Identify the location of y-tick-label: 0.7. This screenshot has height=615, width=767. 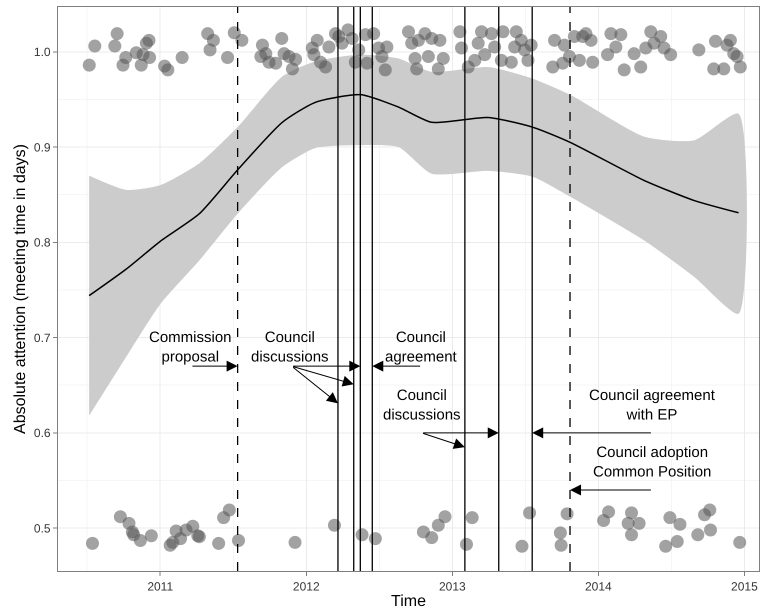
(42, 337).